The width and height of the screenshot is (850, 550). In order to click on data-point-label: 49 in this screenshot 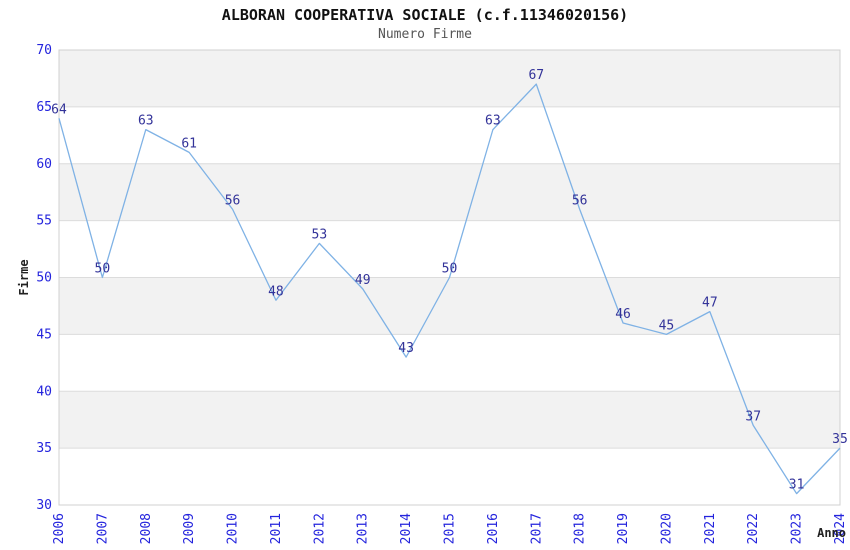, I will do `click(363, 280)`.